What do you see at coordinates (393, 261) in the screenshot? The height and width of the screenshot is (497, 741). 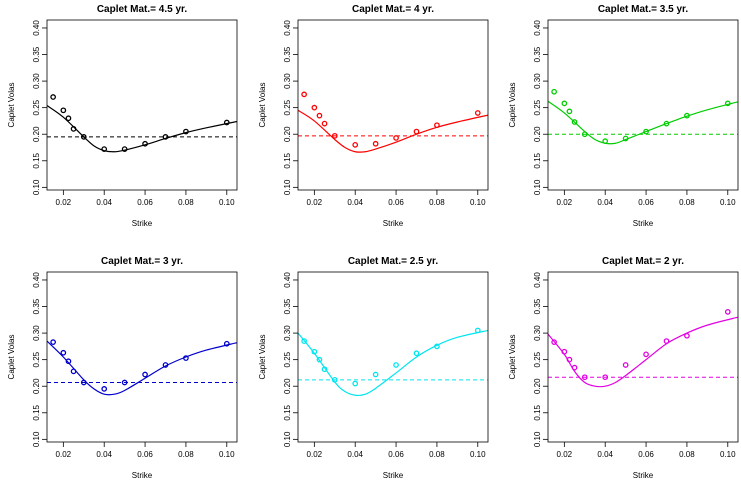 I see `chart-title: Caplet Mat.= 2.5 yr.` at bounding box center [393, 261].